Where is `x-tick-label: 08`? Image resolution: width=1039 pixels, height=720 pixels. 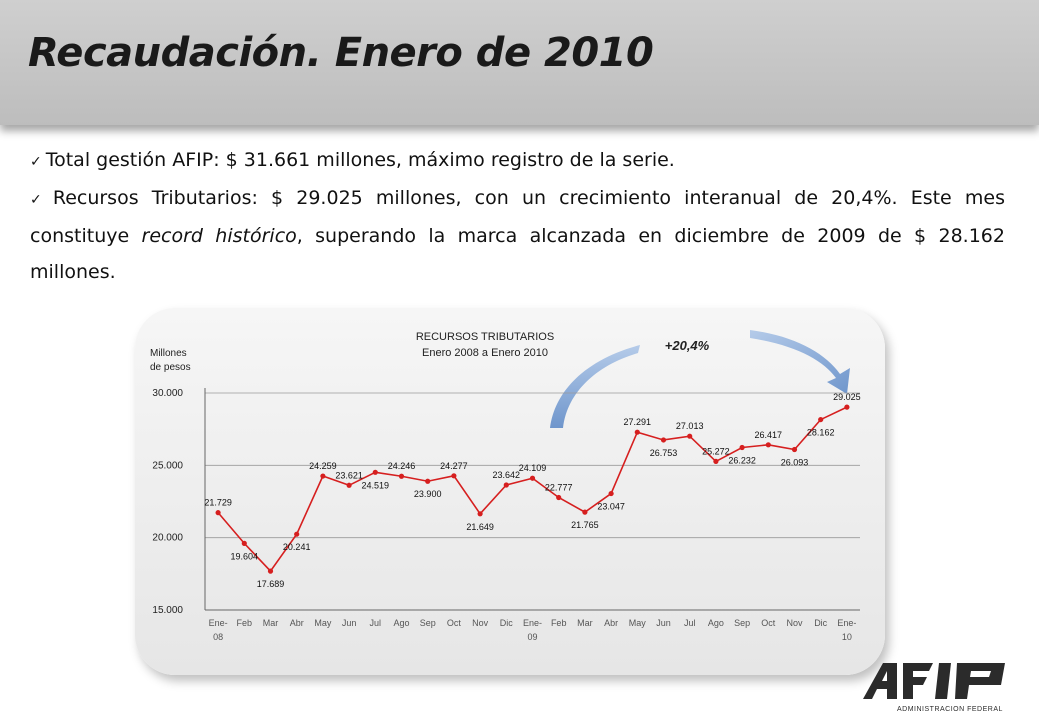
x-tick-label: 08 is located at coordinates (218, 637).